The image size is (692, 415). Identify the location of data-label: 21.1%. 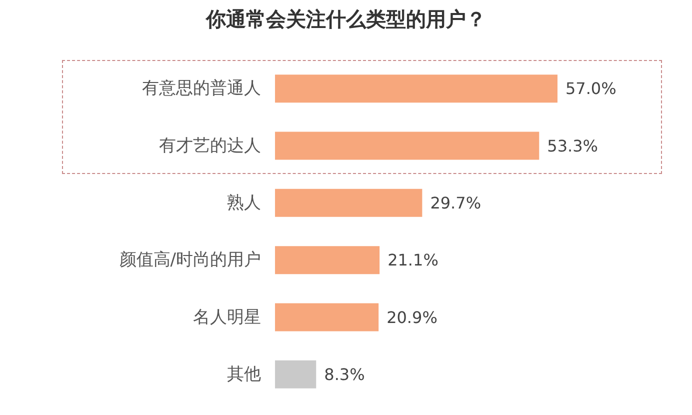
(413, 260).